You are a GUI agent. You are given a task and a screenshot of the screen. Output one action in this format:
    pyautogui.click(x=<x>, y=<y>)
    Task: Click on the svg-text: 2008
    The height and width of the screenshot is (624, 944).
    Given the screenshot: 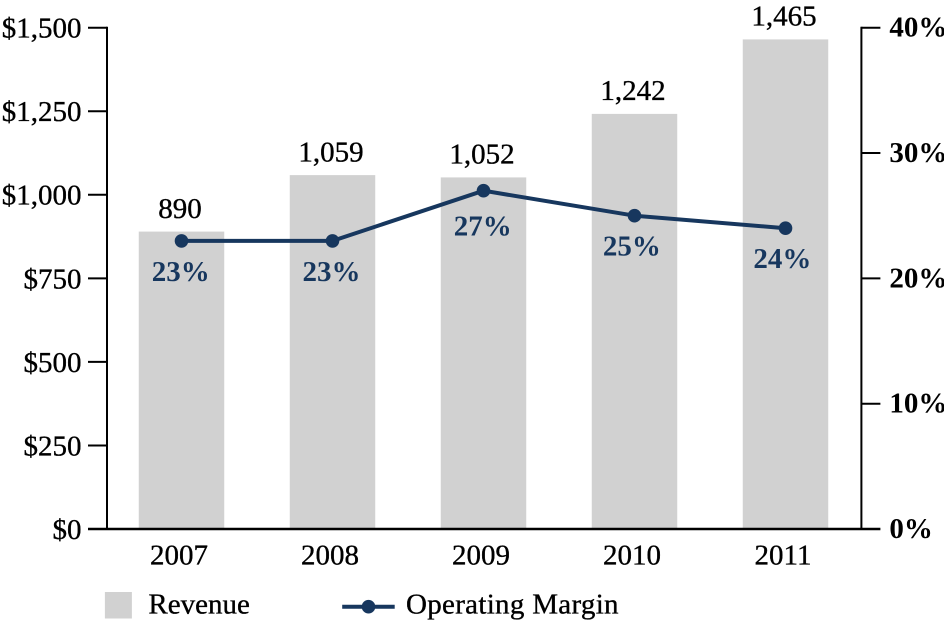 What is the action you would take?
    pyautogui.click(x=330, y=555)
    